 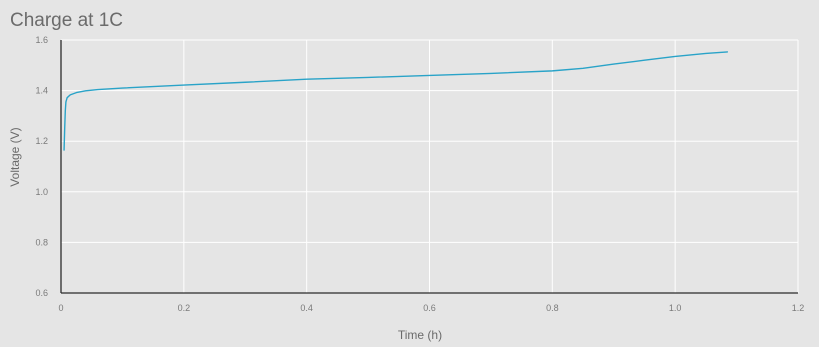 I want to click on y-axis-label: Voltage (V), so click(x=15, y=156).